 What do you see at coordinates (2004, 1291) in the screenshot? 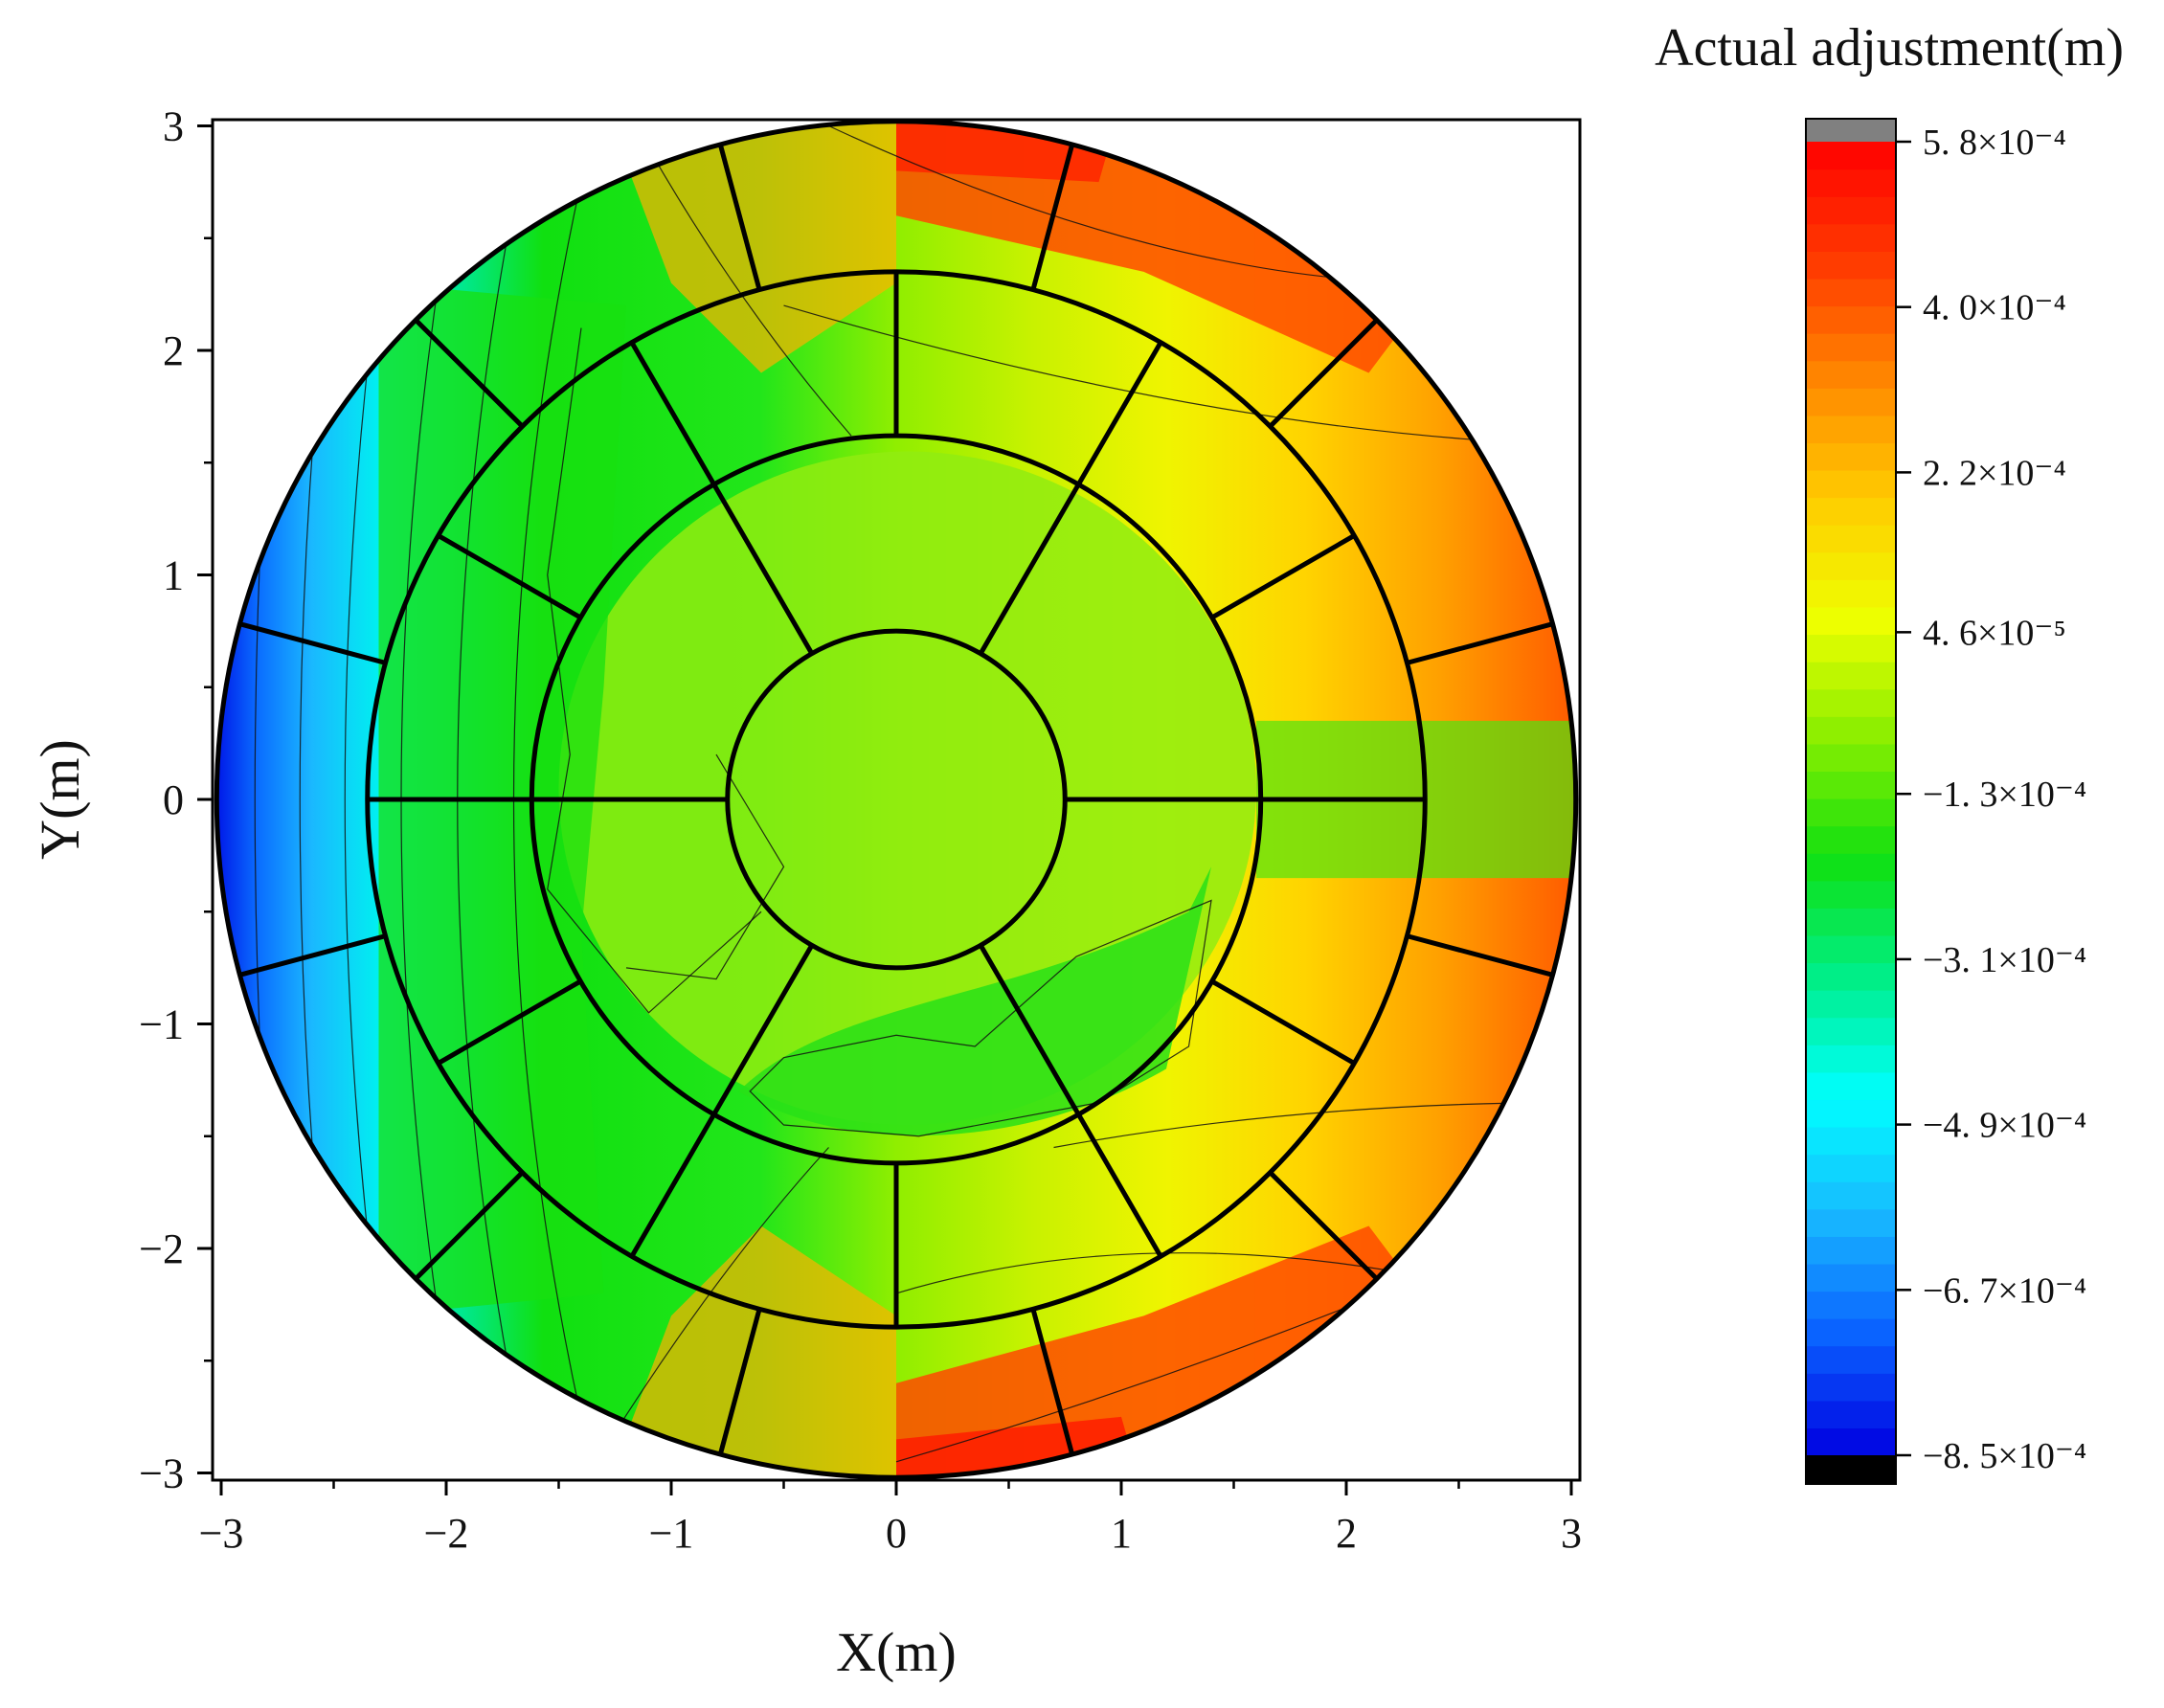
I see `colorbar-tick-label: −6. 7×10⁻⁴` at bounding box center [2004, 1291].